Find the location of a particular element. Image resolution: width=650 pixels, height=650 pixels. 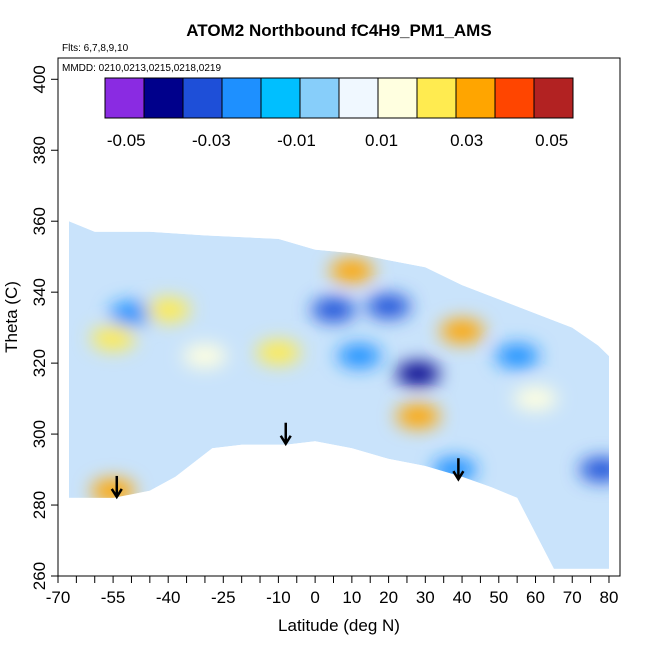

colorbar-tick-label-2: -0.01 is located at coordinates (296, 140).